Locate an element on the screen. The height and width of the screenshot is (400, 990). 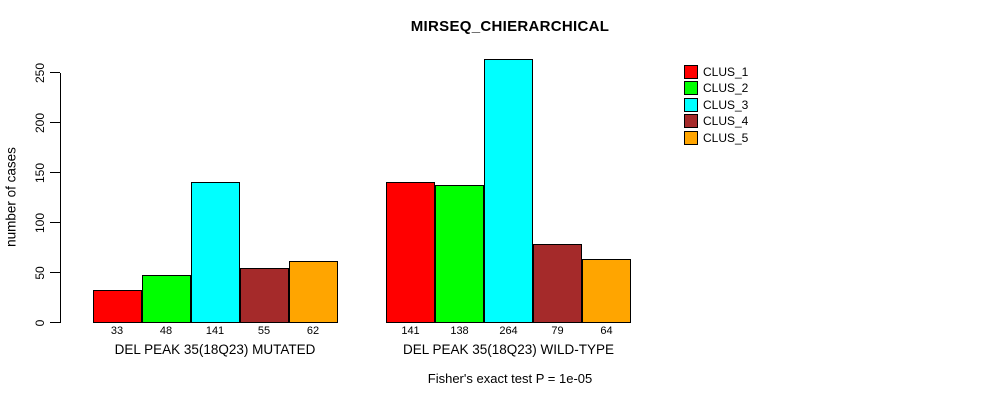
legend-item-clus-1: CLUS_1 is located at coordinates (716, 71).